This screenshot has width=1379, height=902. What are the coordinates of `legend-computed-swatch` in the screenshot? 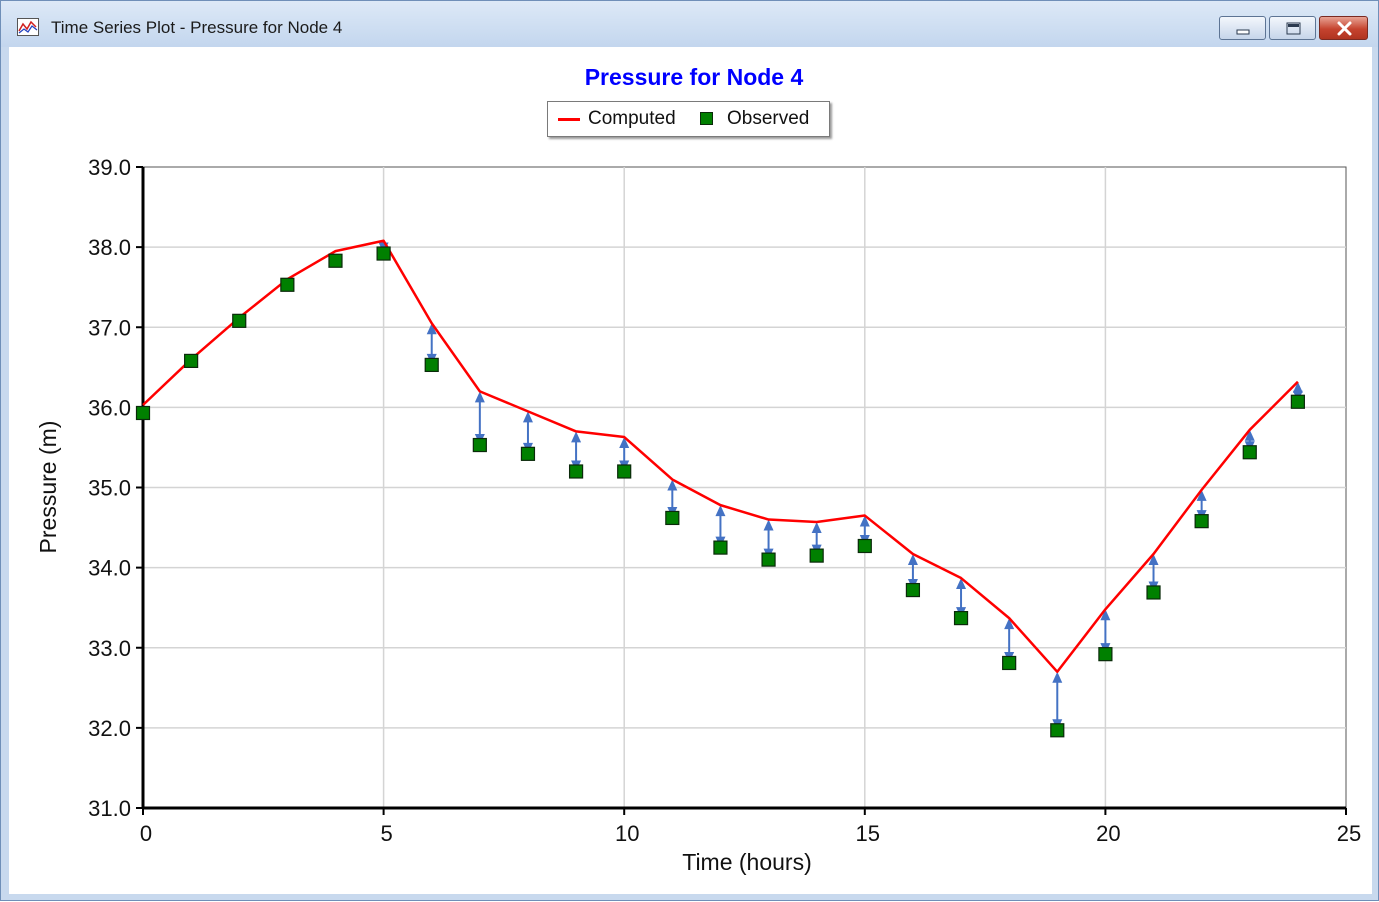 It's located at (569, 119).